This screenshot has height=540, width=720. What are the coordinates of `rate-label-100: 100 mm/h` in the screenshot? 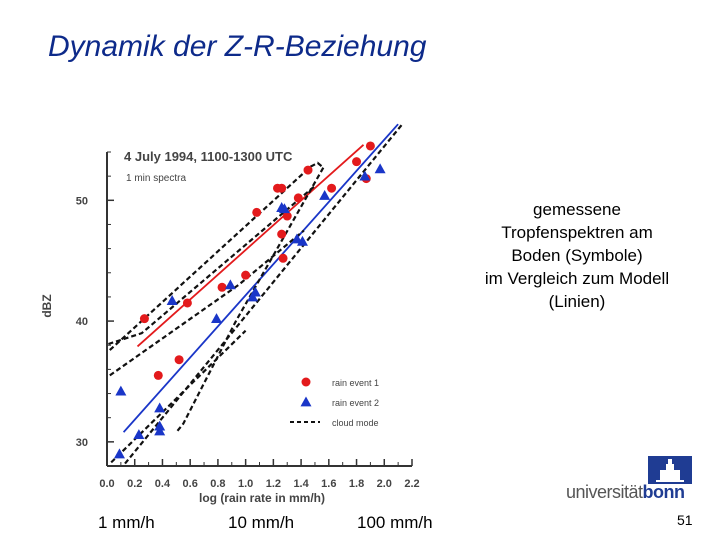 It's located at (395, 522).